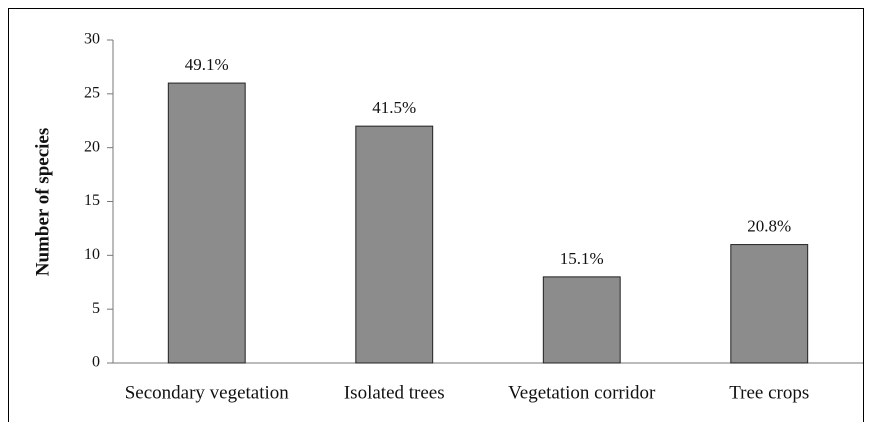  What do you see at coordinates (394, 392) in the screenshot?
I see `x-tick-label: Isolated trees` at bounding box center [394, 392].